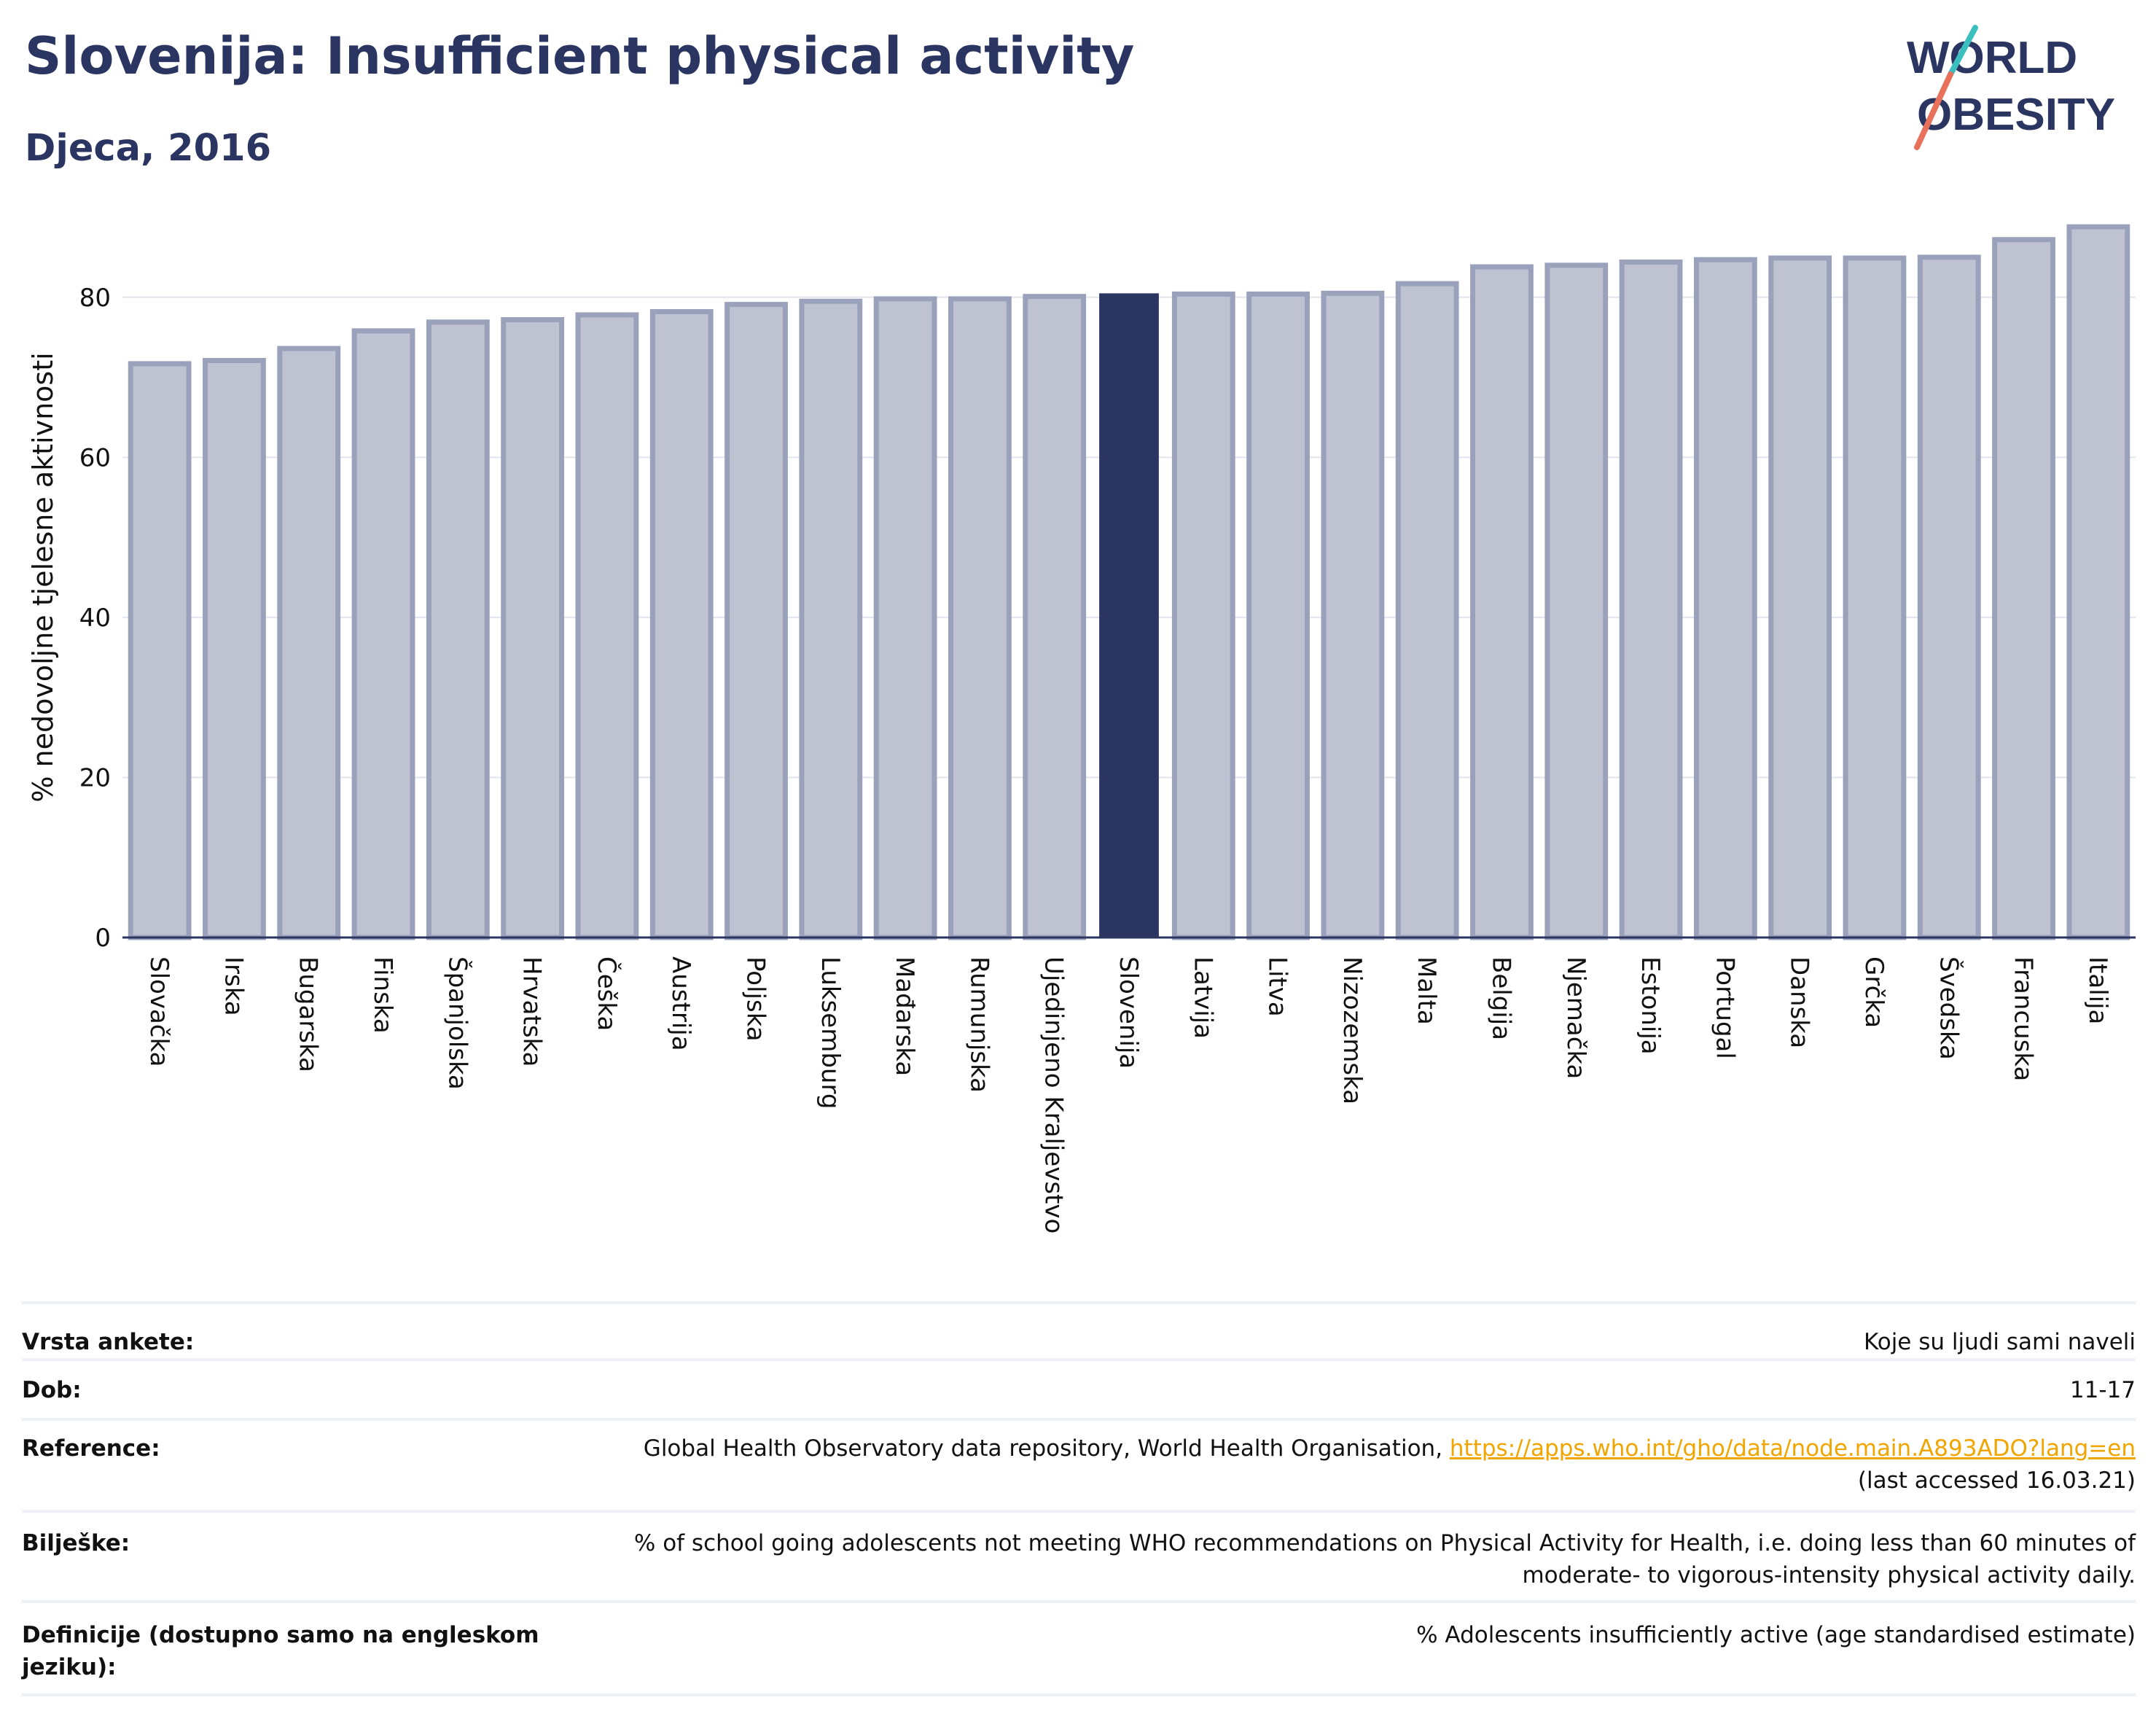 The width and height of the screenshot is (2156, 1735). I want to click on x-tick-label: Slovačka, so click(158, 1011).